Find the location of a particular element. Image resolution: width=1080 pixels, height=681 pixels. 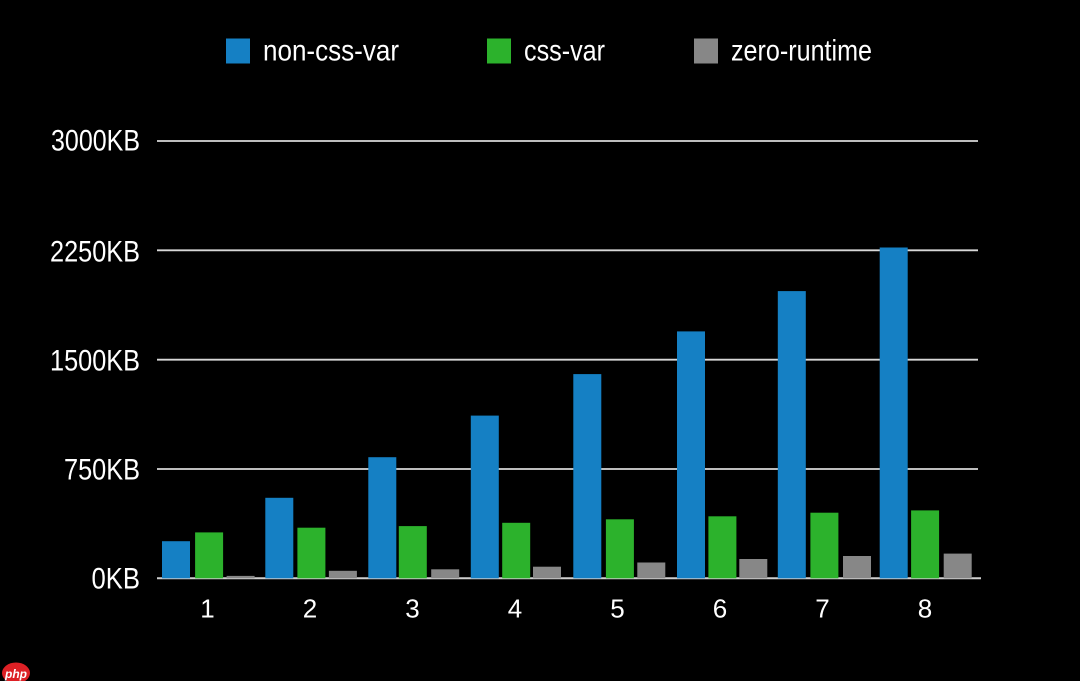

svg-text: 3 is located at coordinates (412, 609).